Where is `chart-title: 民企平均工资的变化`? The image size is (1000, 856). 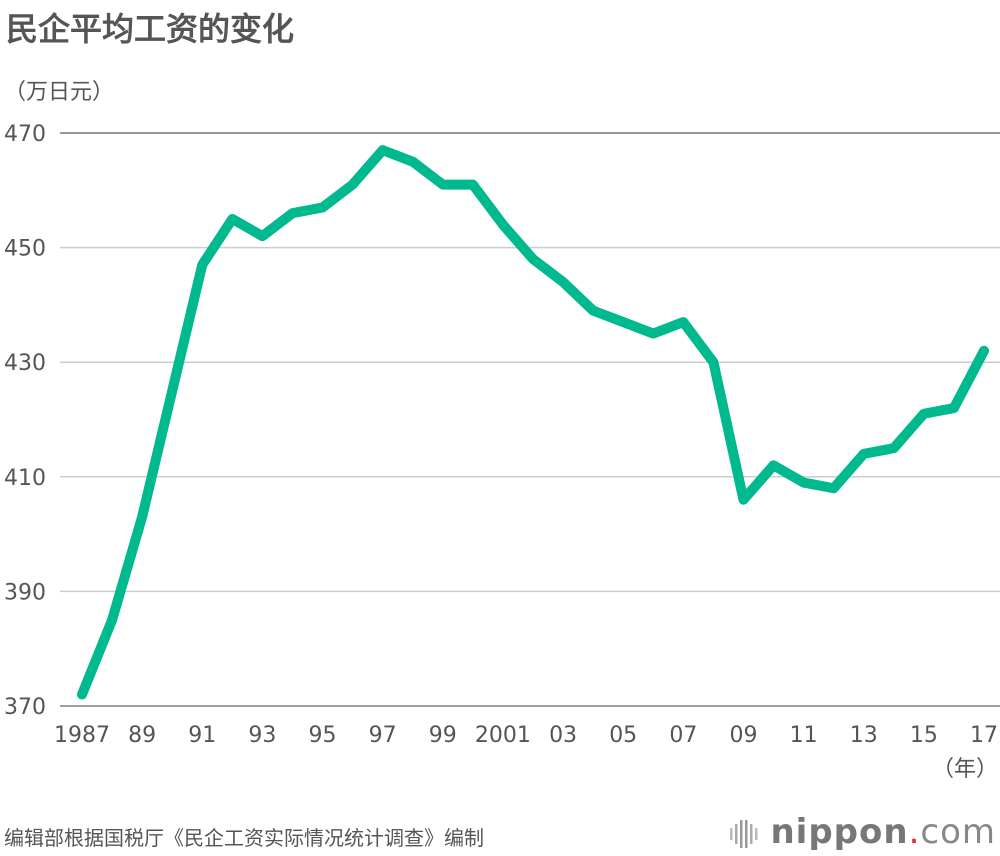 chart-title: 民企平均工资的变化 is located at coordinates (150, 29).